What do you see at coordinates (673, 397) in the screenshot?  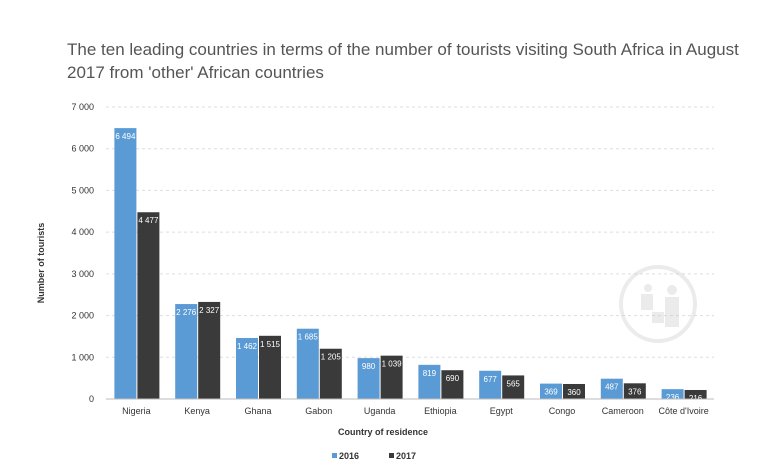 I see `bar-value-label: 236` at bounding box center [673, 397].